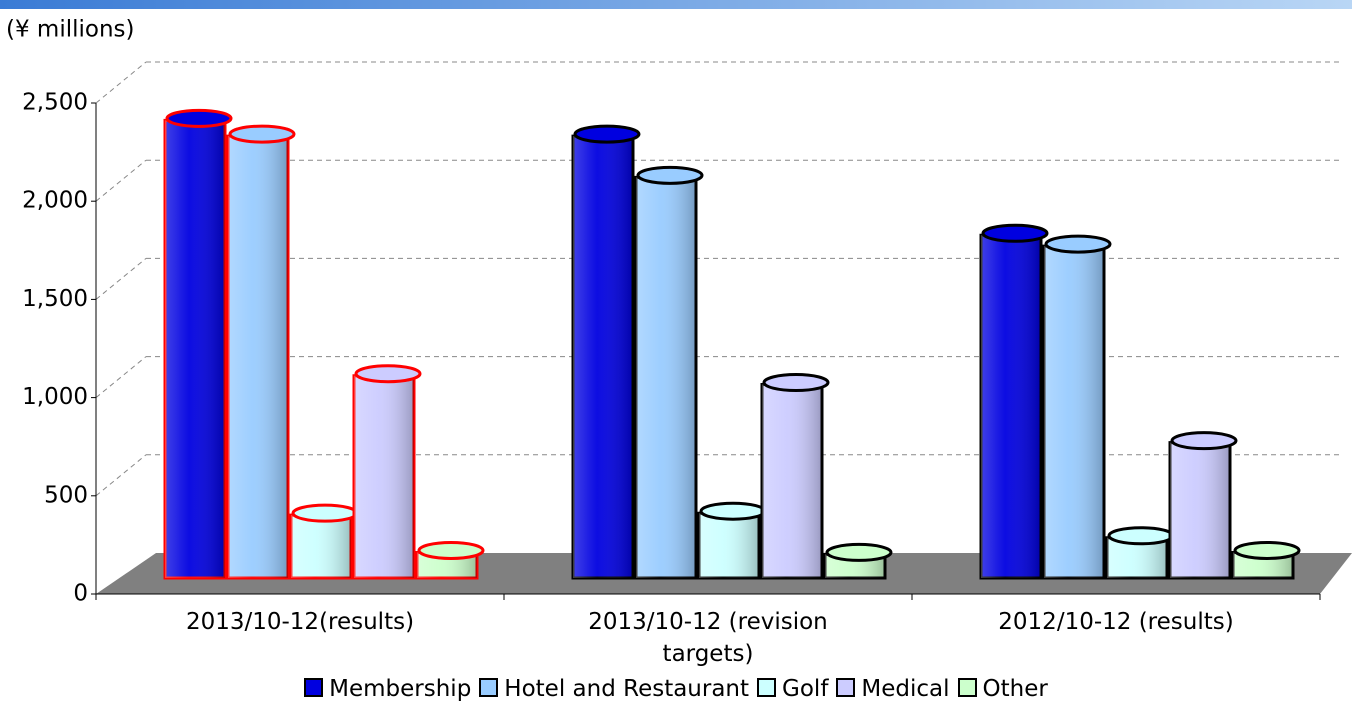 This screenshot has height=718, width=1352. Describe the element at coordinates (66, 495) in the screenshot. I see `y-tick-label: 500` at that location.